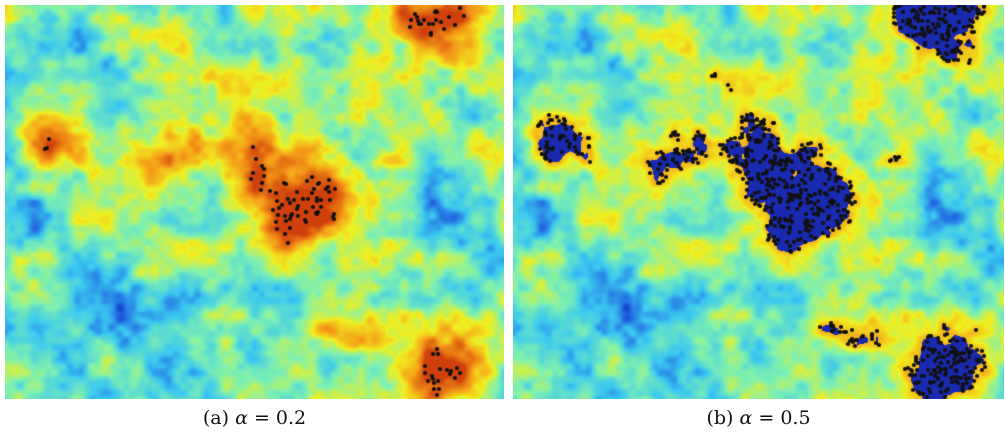 This screenshot has width=1005, height=434. What do you see at coordinates (241, 418) in the screenshot?
I see `caption-a-symbol: α` at bounding box center [241, 418].